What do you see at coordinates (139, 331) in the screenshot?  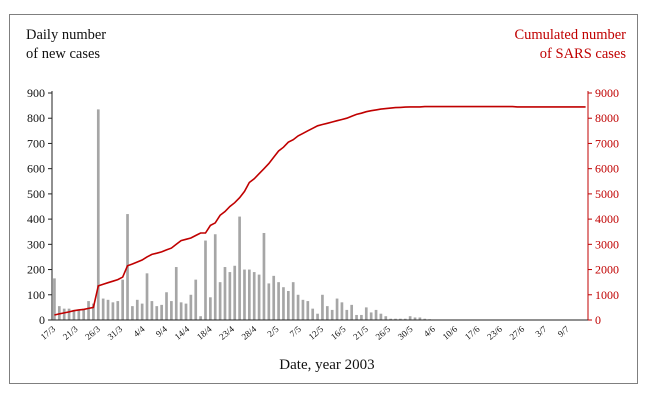 I see `x-tick-label: 4/4` at bounding box center [139, 331].